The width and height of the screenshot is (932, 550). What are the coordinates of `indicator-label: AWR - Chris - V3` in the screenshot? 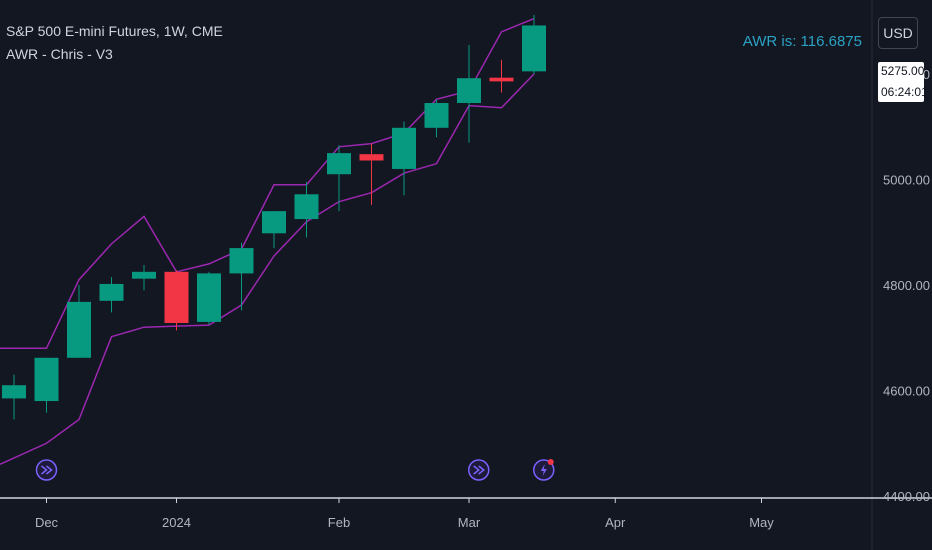 It's located at (59, 54).